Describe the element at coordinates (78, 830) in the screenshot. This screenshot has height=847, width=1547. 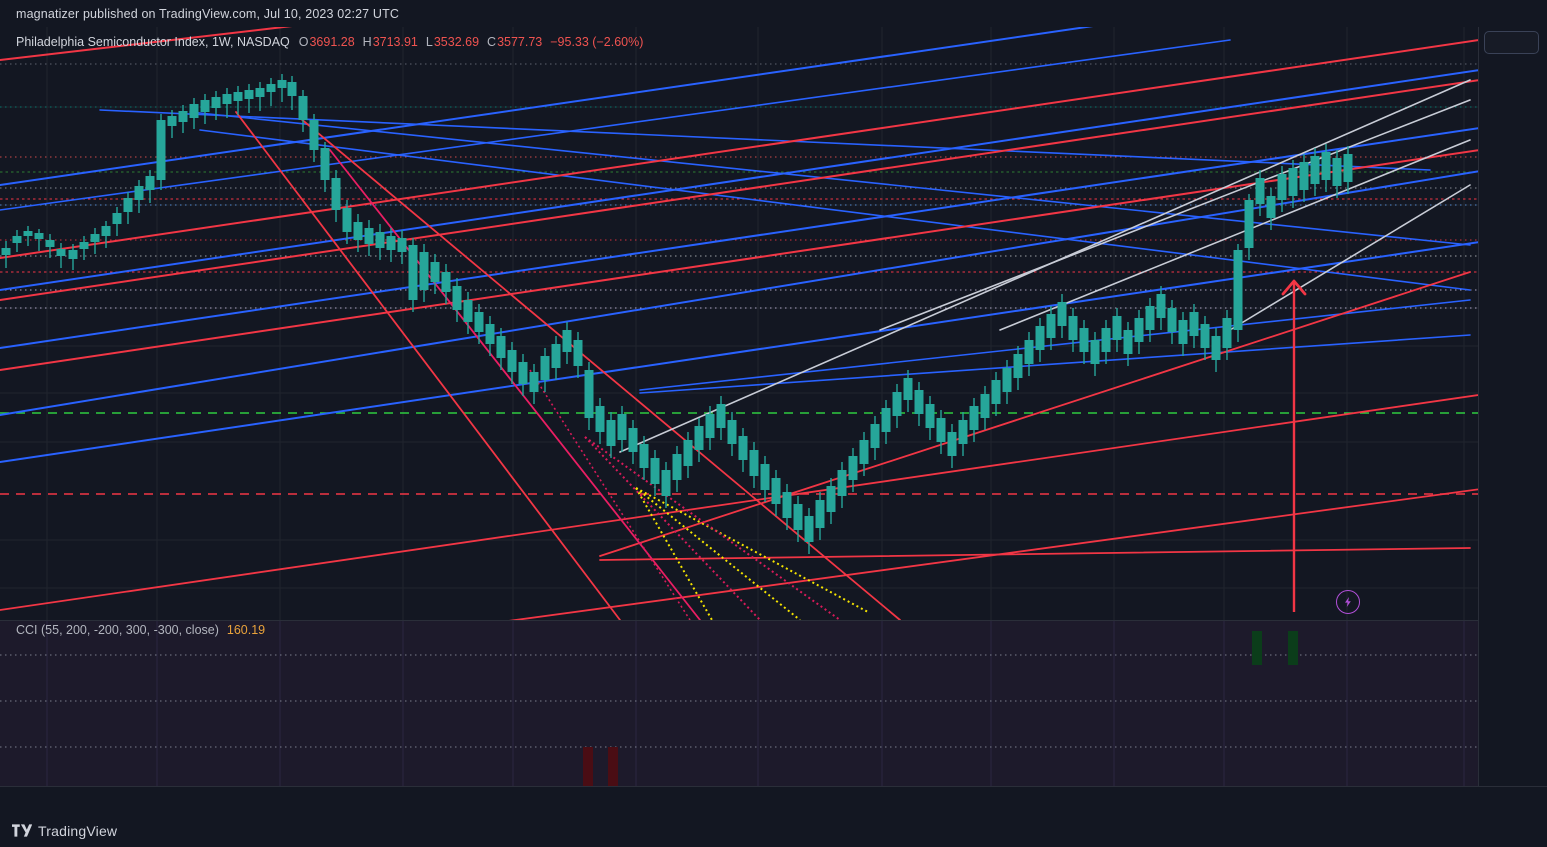
I see `tradingview-logo-text: TradingView` at that location.